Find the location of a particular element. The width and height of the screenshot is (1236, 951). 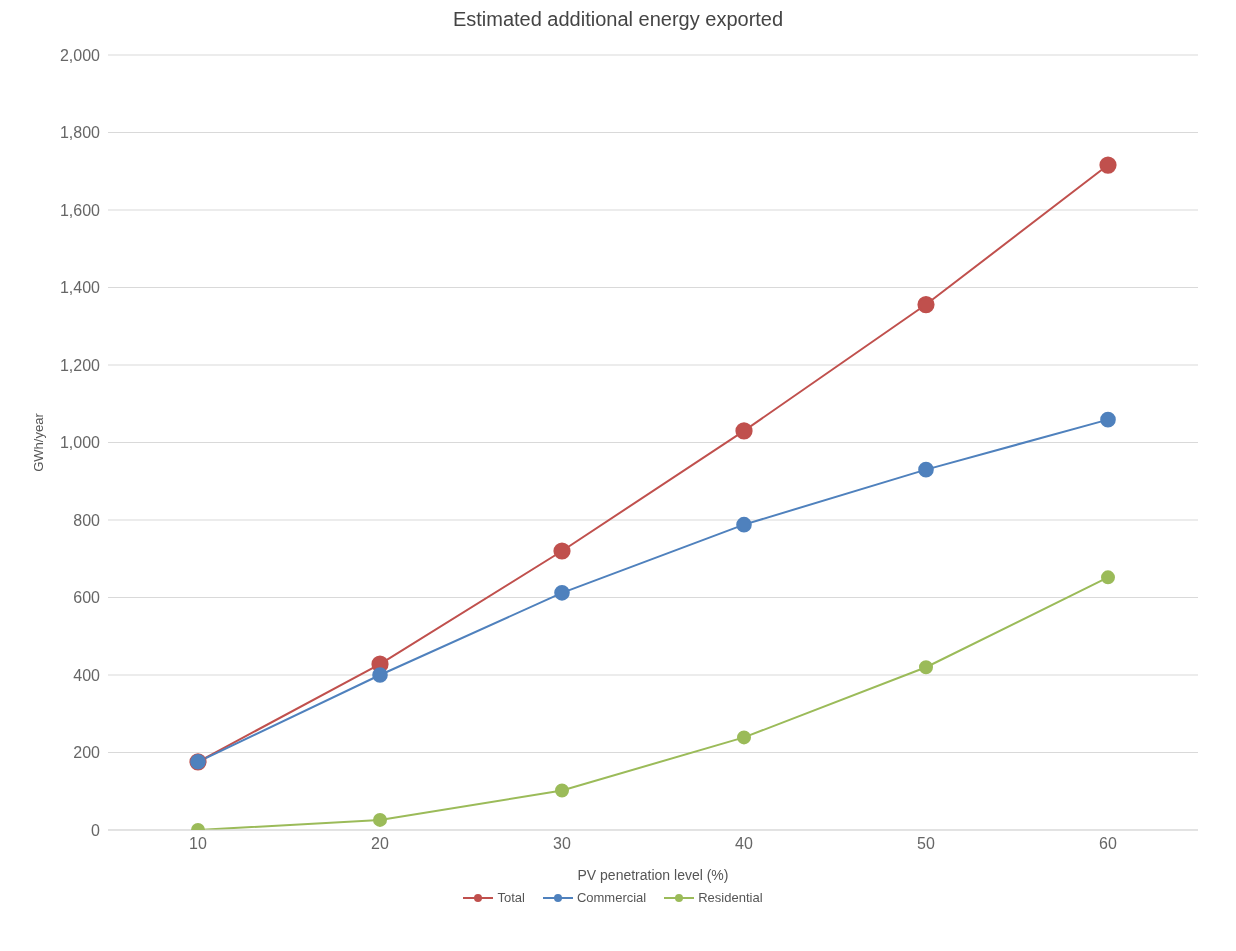

x-tick-label: 60 is located at coordinates (1108, 844).